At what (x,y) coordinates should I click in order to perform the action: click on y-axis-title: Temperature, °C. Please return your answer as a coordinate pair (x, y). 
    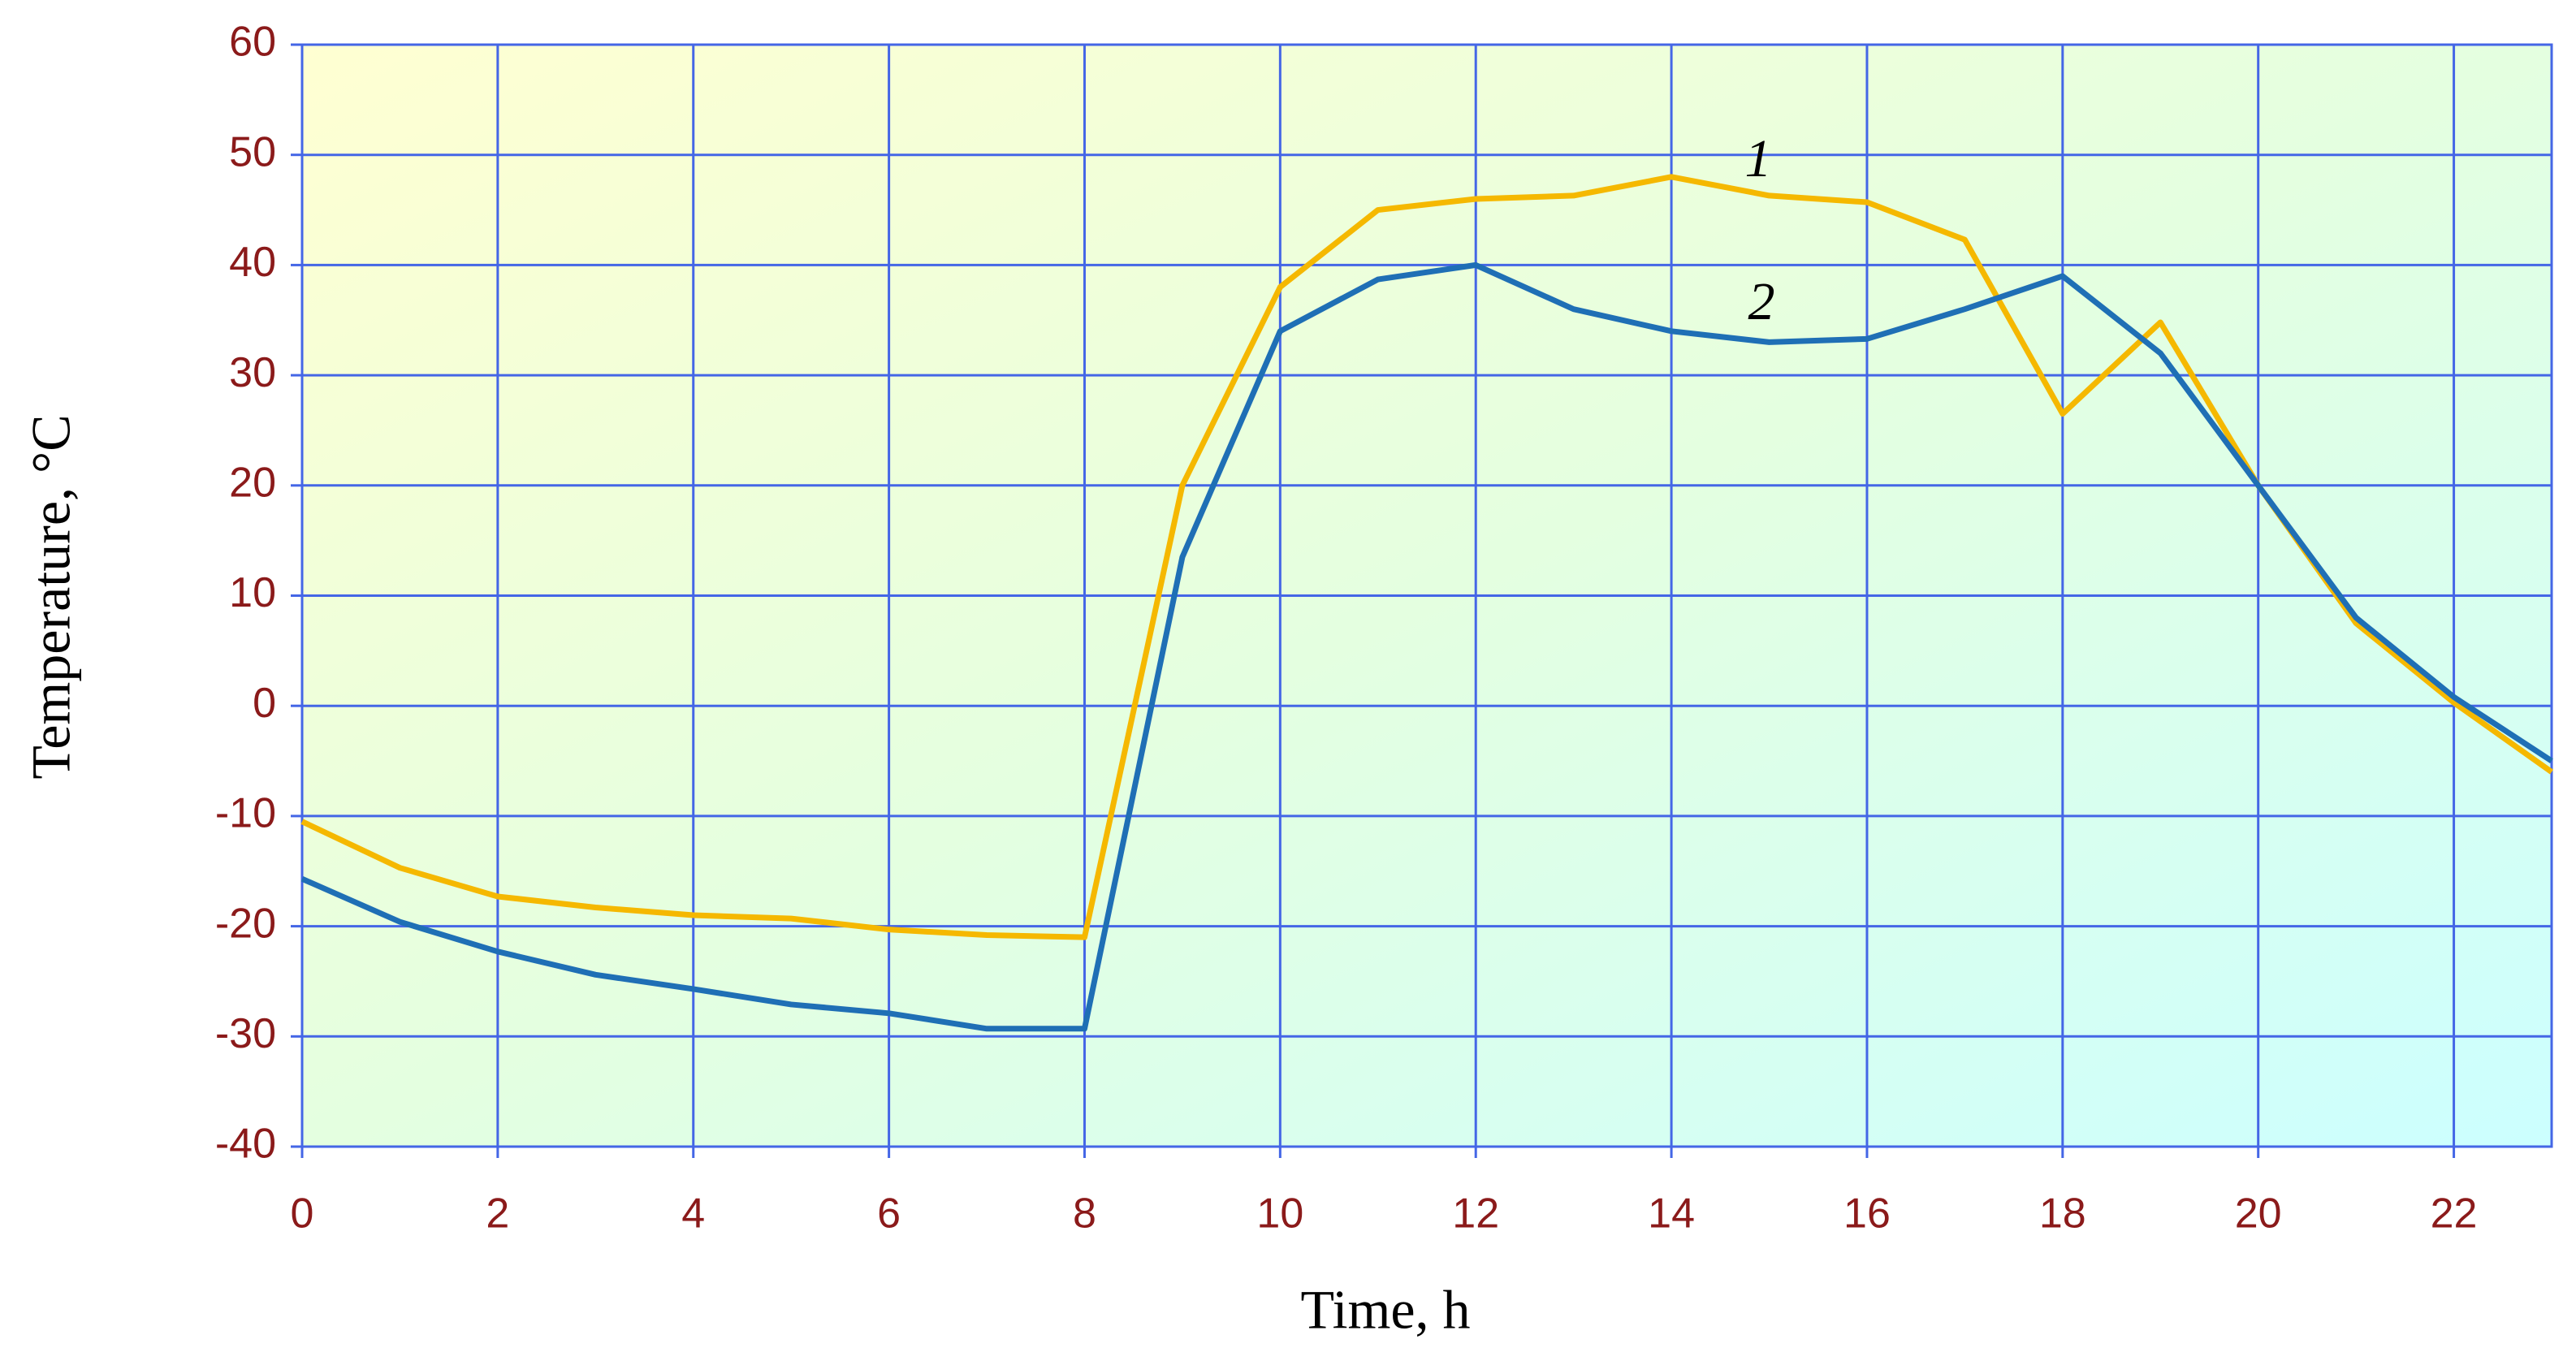
    Looking at the image, I should click on (51, 596).